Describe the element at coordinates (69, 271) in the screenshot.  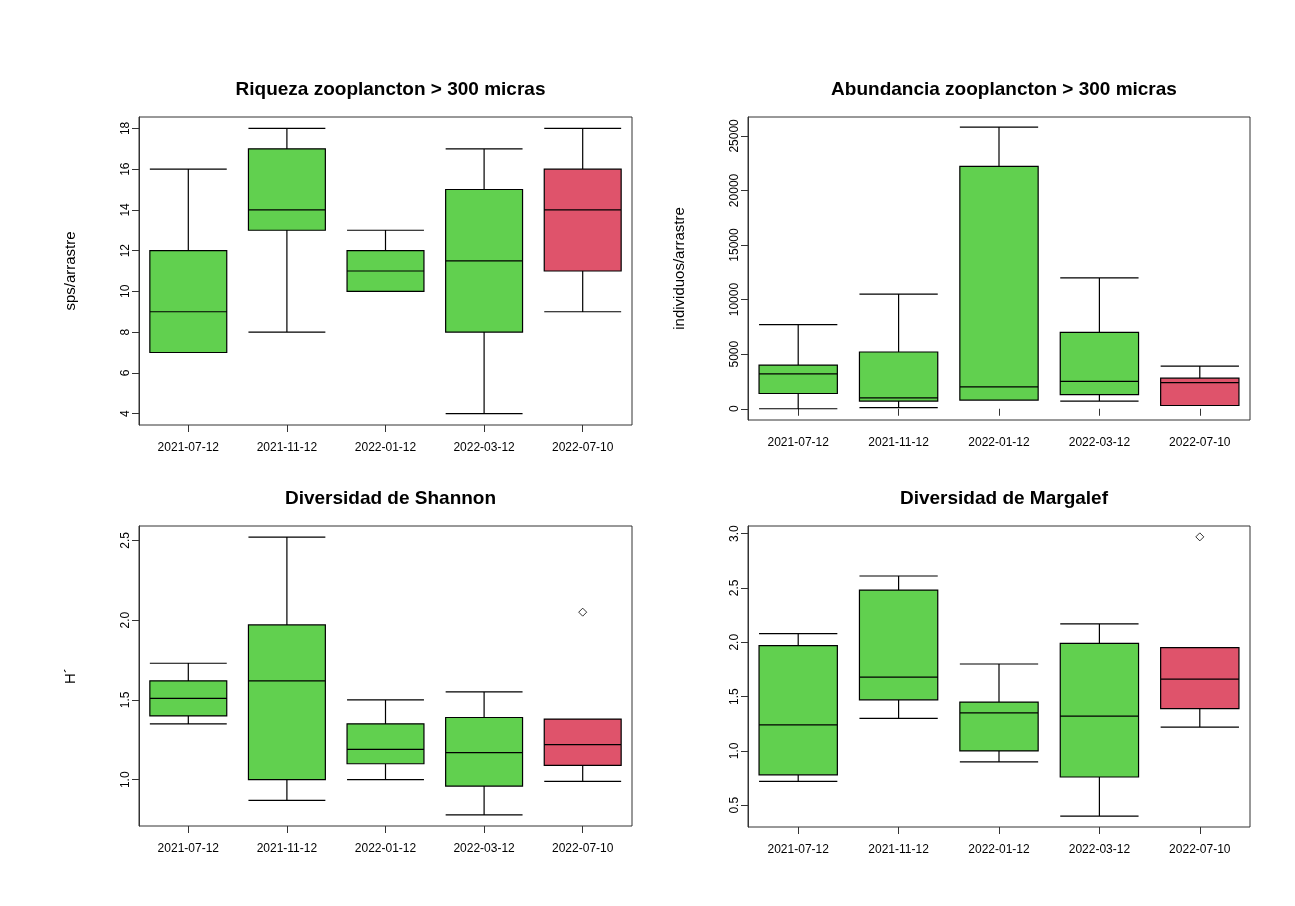
I see `y-axis-title: sps/arrastre` at that location.